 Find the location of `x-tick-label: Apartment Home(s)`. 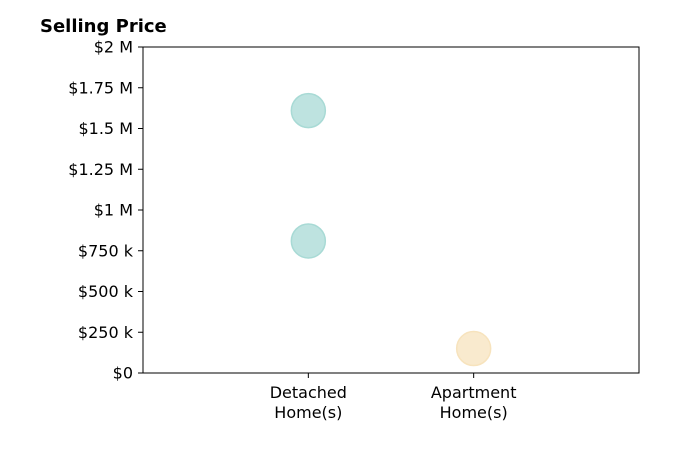

x-tick-label: Apartment Home(s) is located at coordinates (474, 402).